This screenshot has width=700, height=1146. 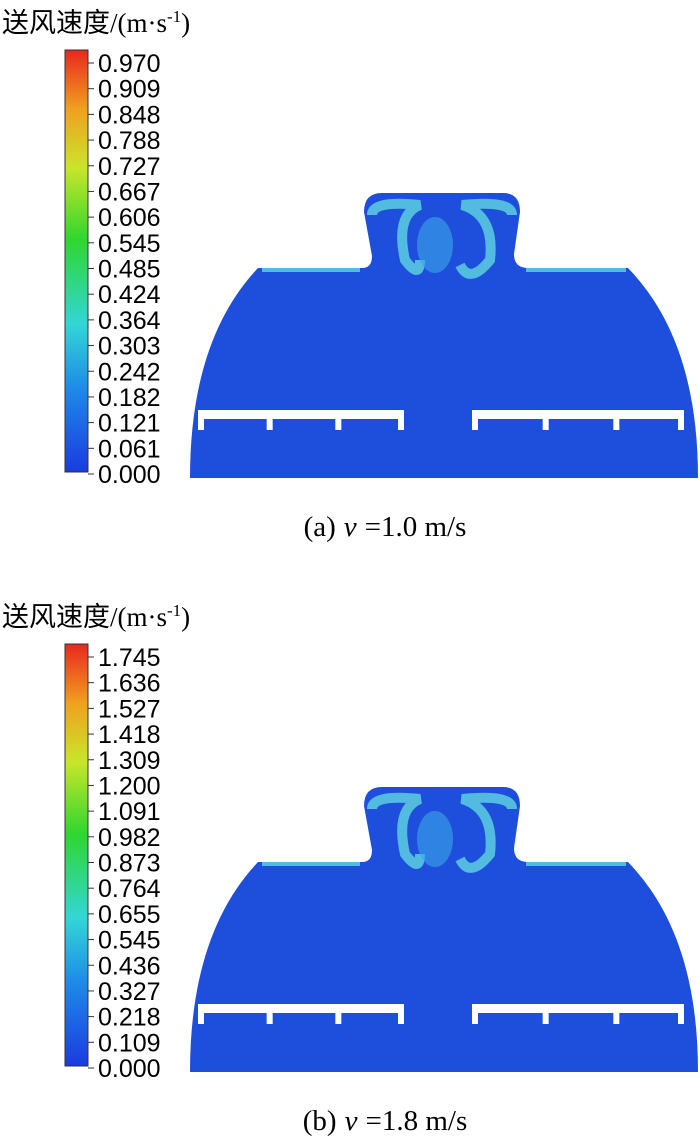 I want to click on colorbar-tick-label: 0.848, so click(x=129, y=115).